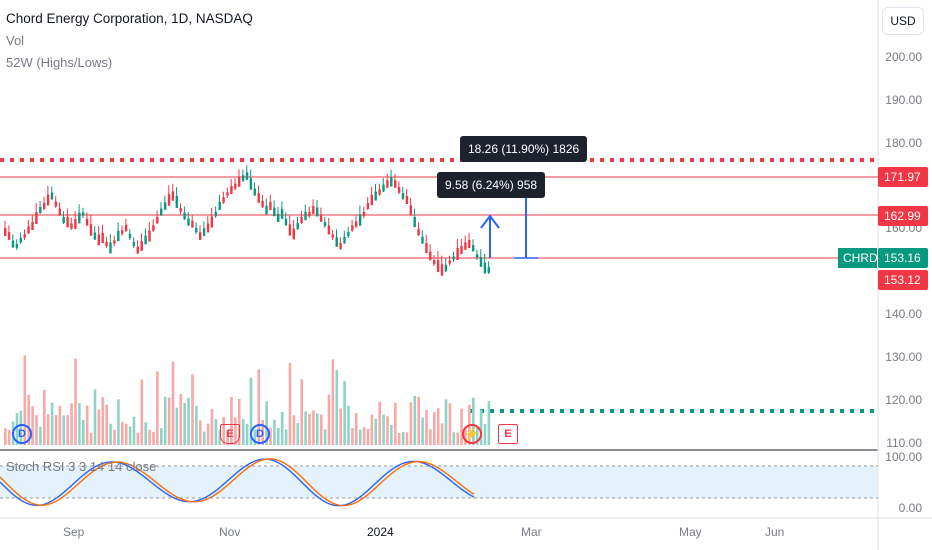  I want to click on stoch-label: Stoch RSI 3 3 14 14 close, so click(81, 466).